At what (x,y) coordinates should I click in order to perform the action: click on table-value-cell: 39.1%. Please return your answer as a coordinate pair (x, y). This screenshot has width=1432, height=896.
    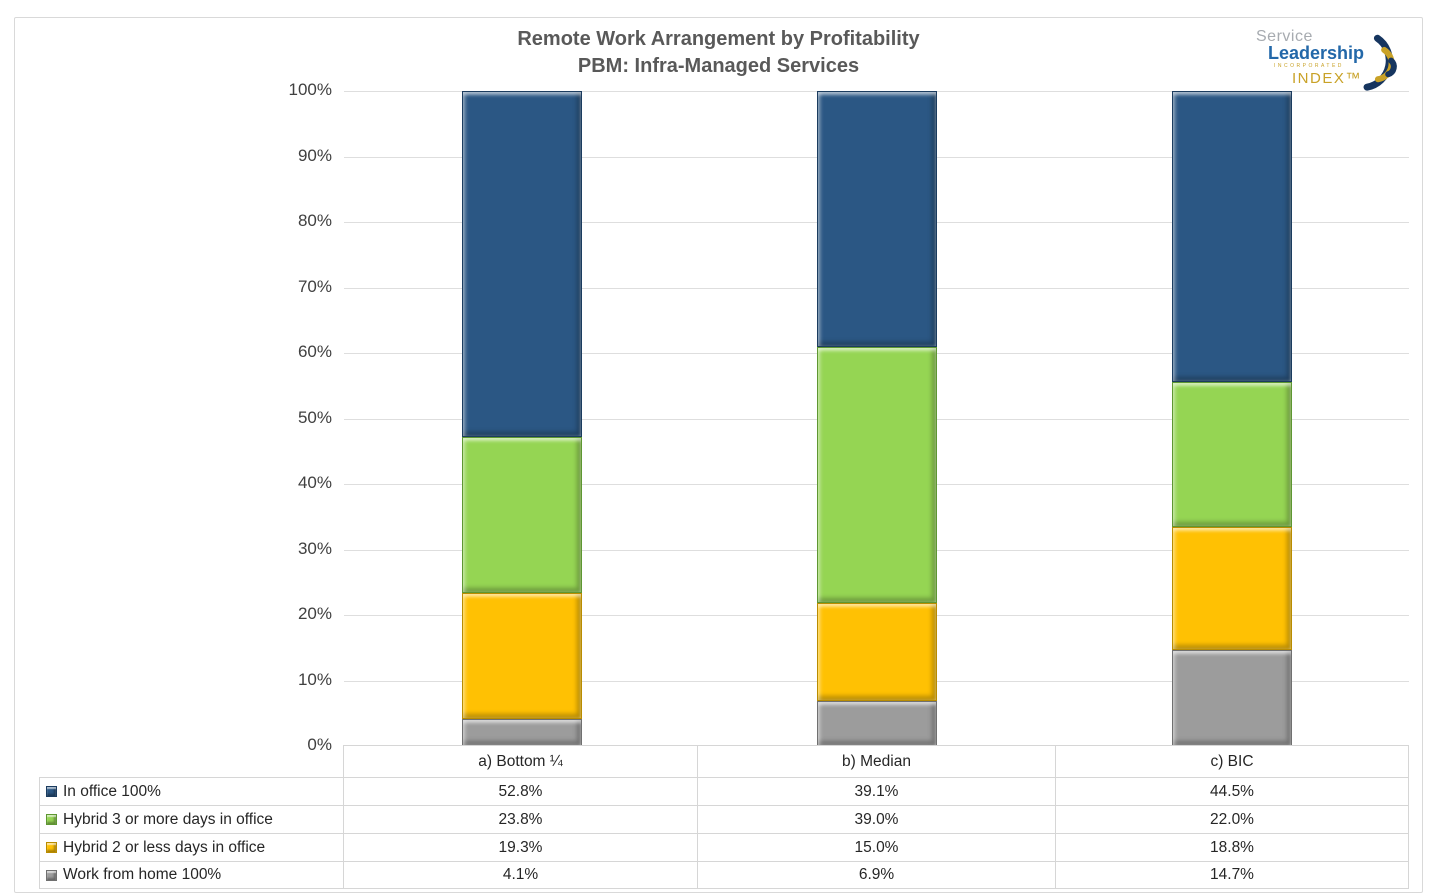
    Looking at the image, I should click on (877, 792).